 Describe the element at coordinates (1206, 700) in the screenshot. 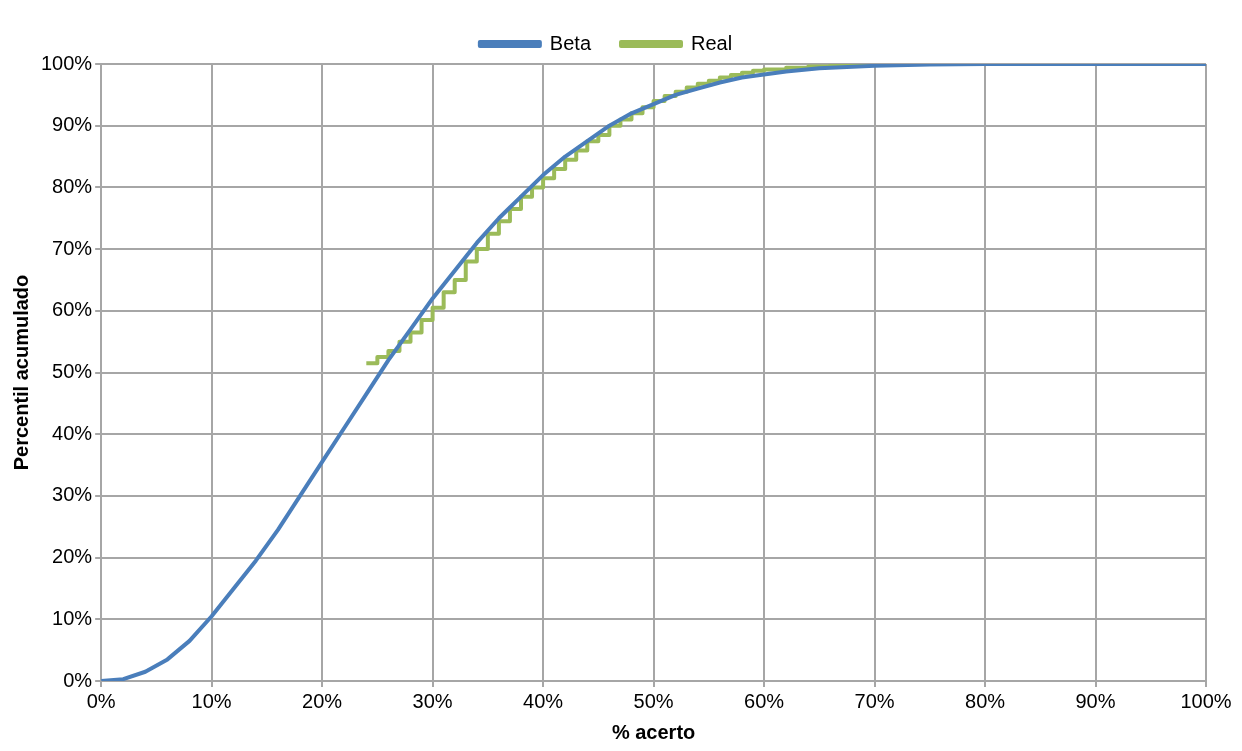

I see `x-tick-label: 100%` at that location.